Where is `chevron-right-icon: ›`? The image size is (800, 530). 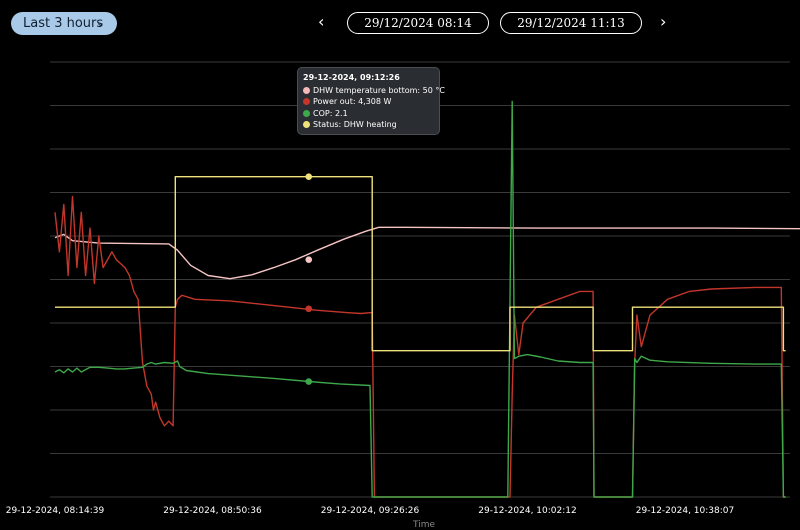 chevron-right-icon: › is located at coordinates (663, 21).